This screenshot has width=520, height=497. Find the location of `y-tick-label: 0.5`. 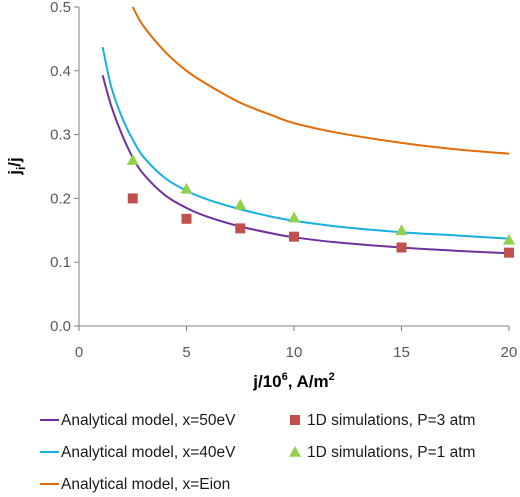

y-tick-label: 0.5 is located at coordinates (60, 8).